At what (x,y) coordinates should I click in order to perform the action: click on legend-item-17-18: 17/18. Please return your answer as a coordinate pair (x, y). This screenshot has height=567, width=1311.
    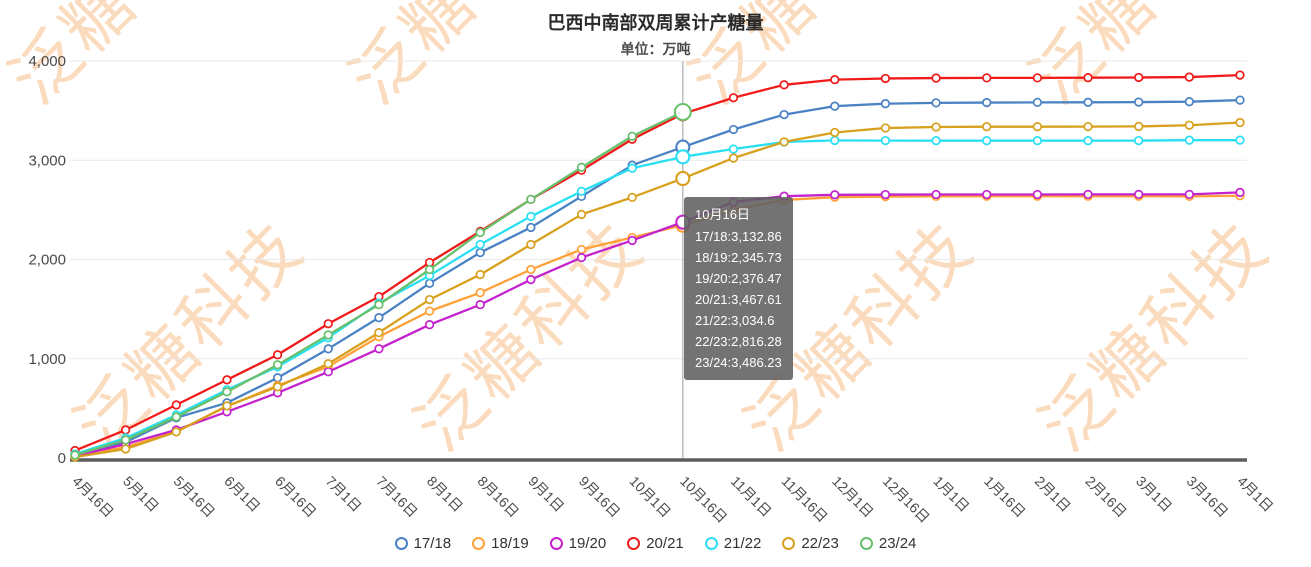
    Looking at the image, I should click on (422, 543).